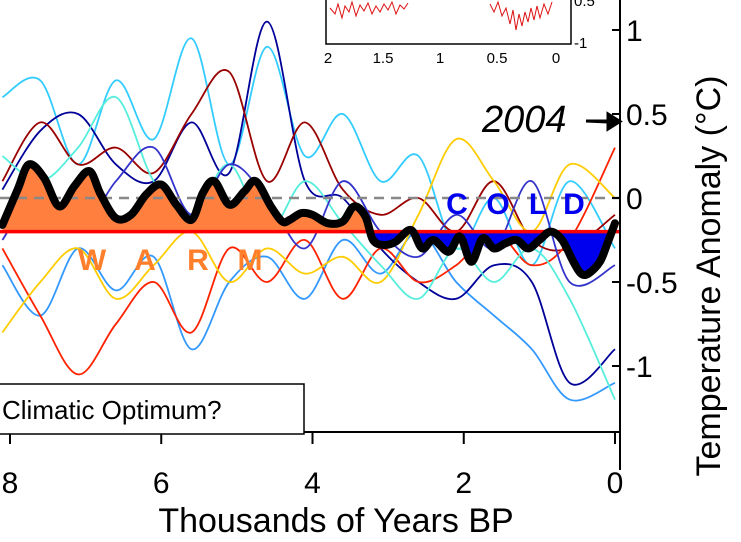 The height and width of the screenshot is (542, 741). Describe the element at coordinates (497, 58) in the screenshot. I see `inset-x-tick-label-3: 0.5` at that location.